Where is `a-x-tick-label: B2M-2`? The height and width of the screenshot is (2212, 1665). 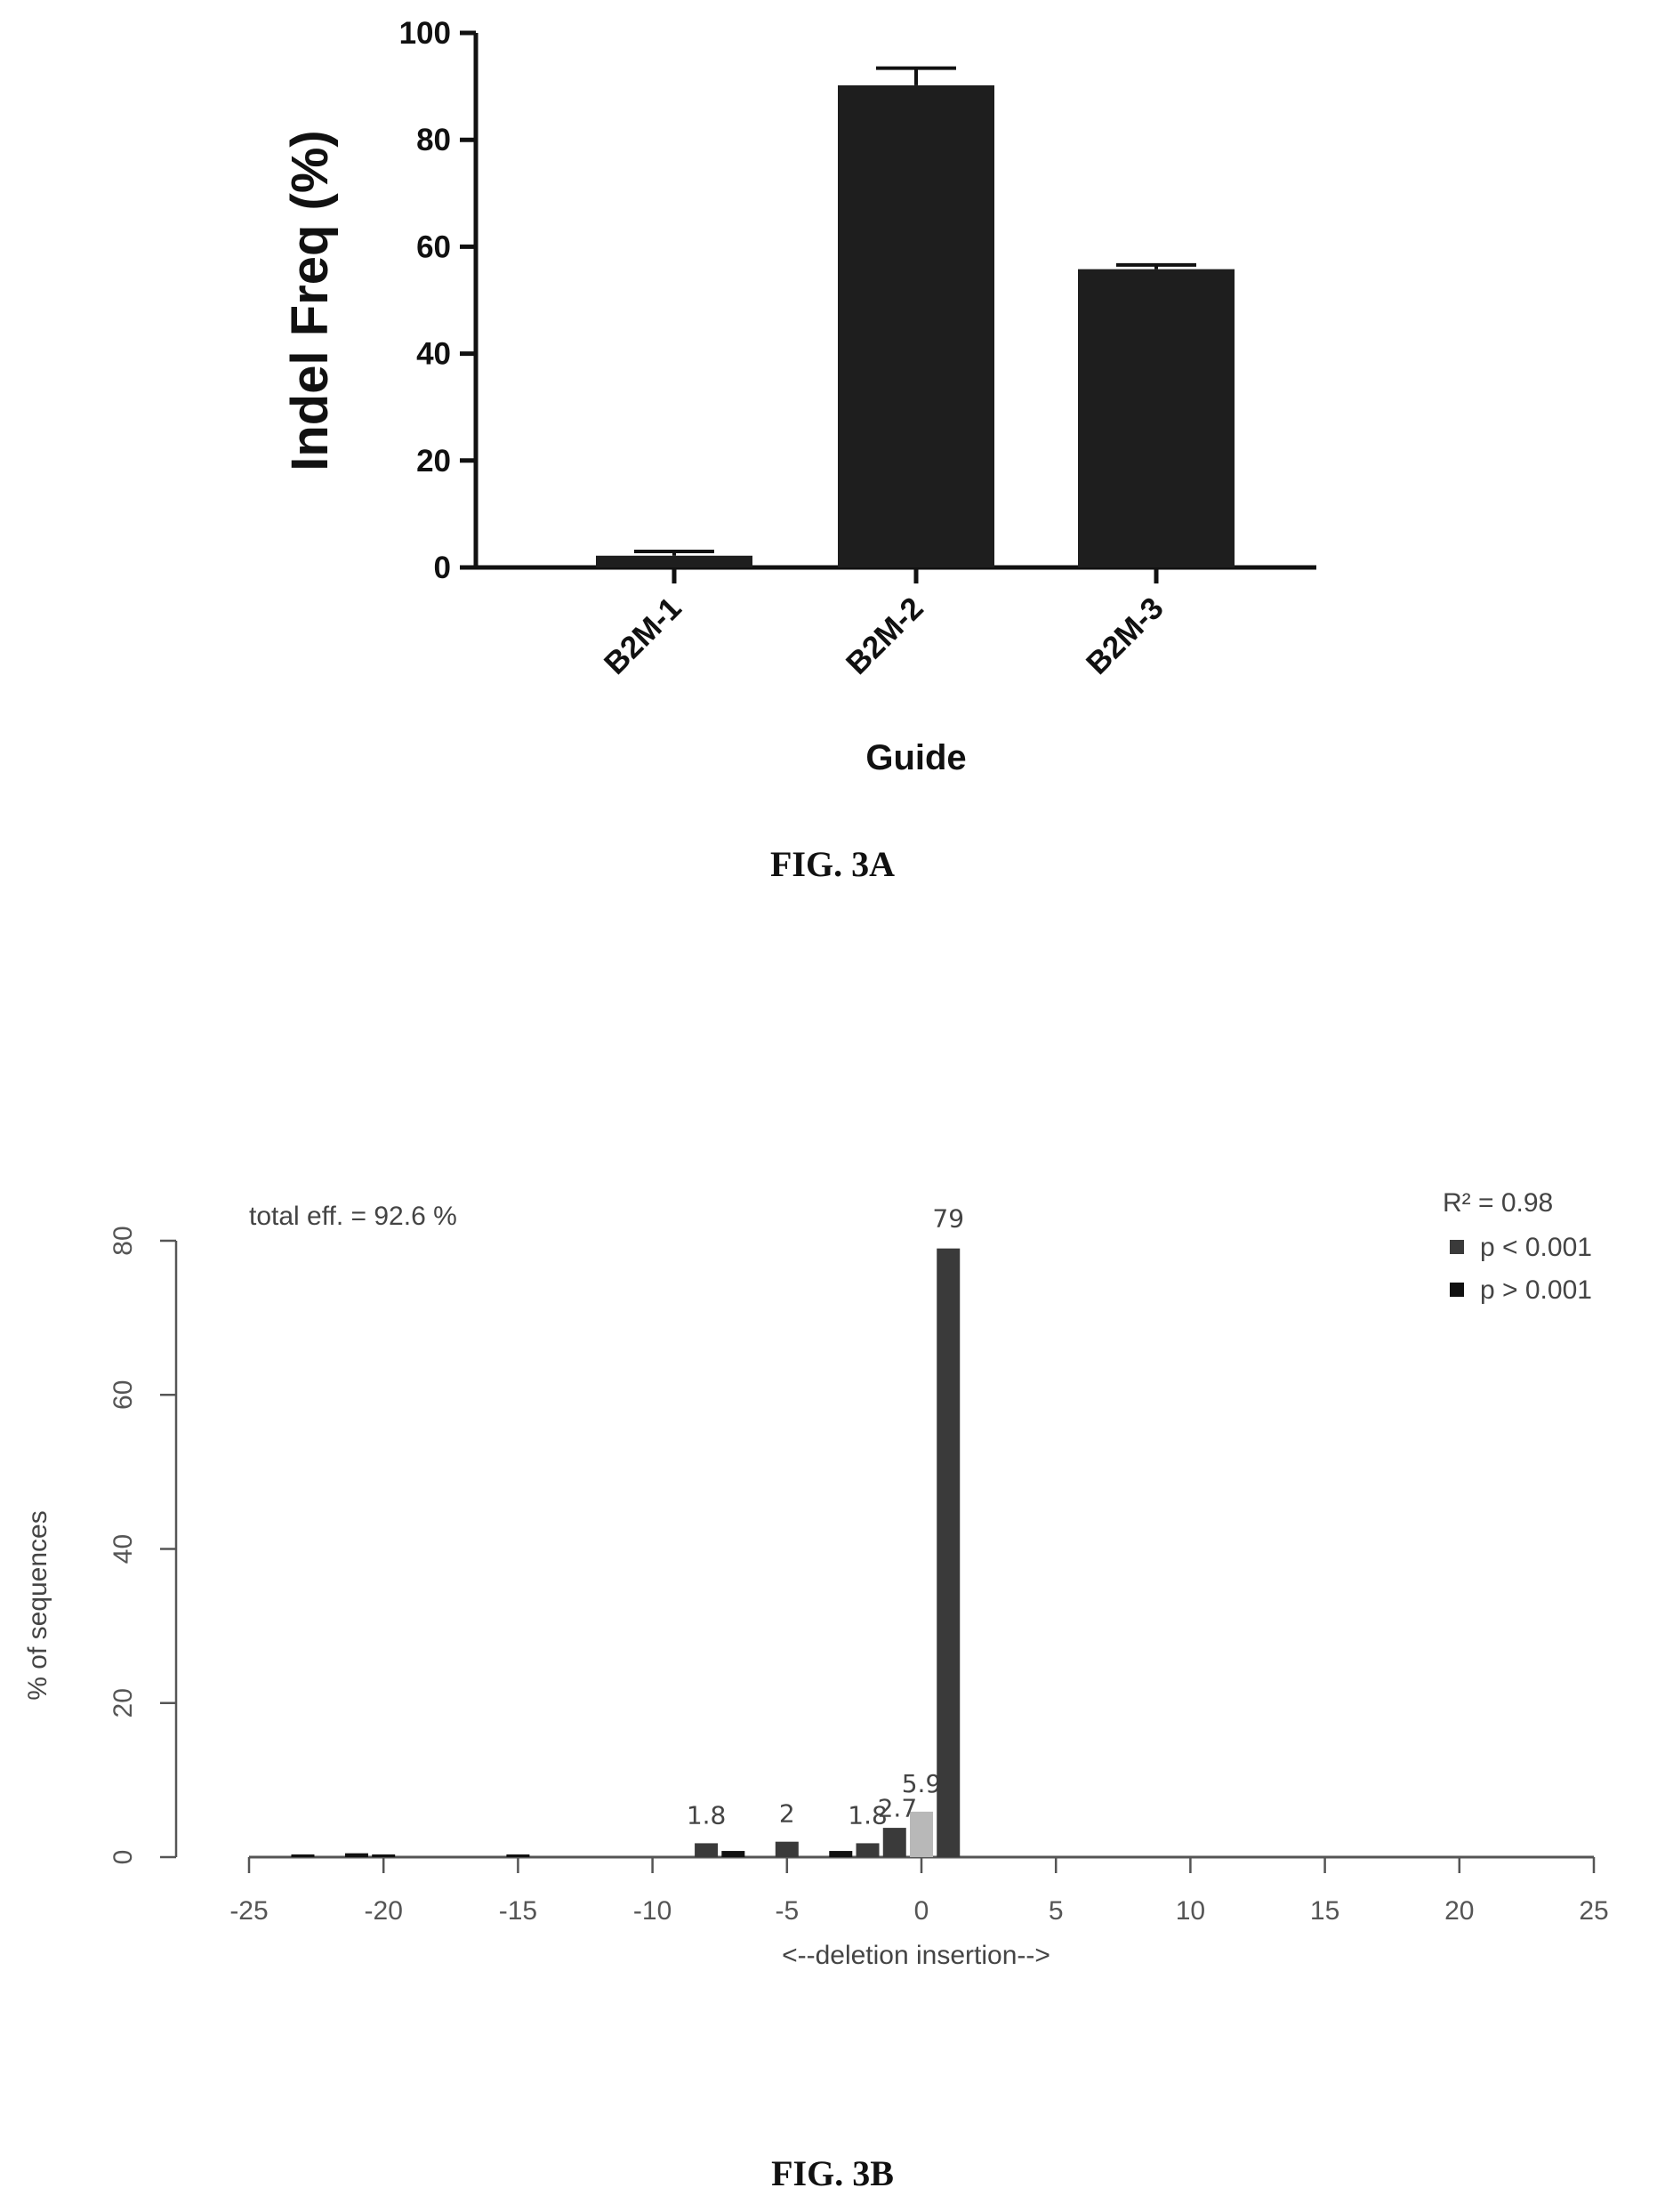 a-x-tick-label: B2M-2 is located at coordinates (885, 636).